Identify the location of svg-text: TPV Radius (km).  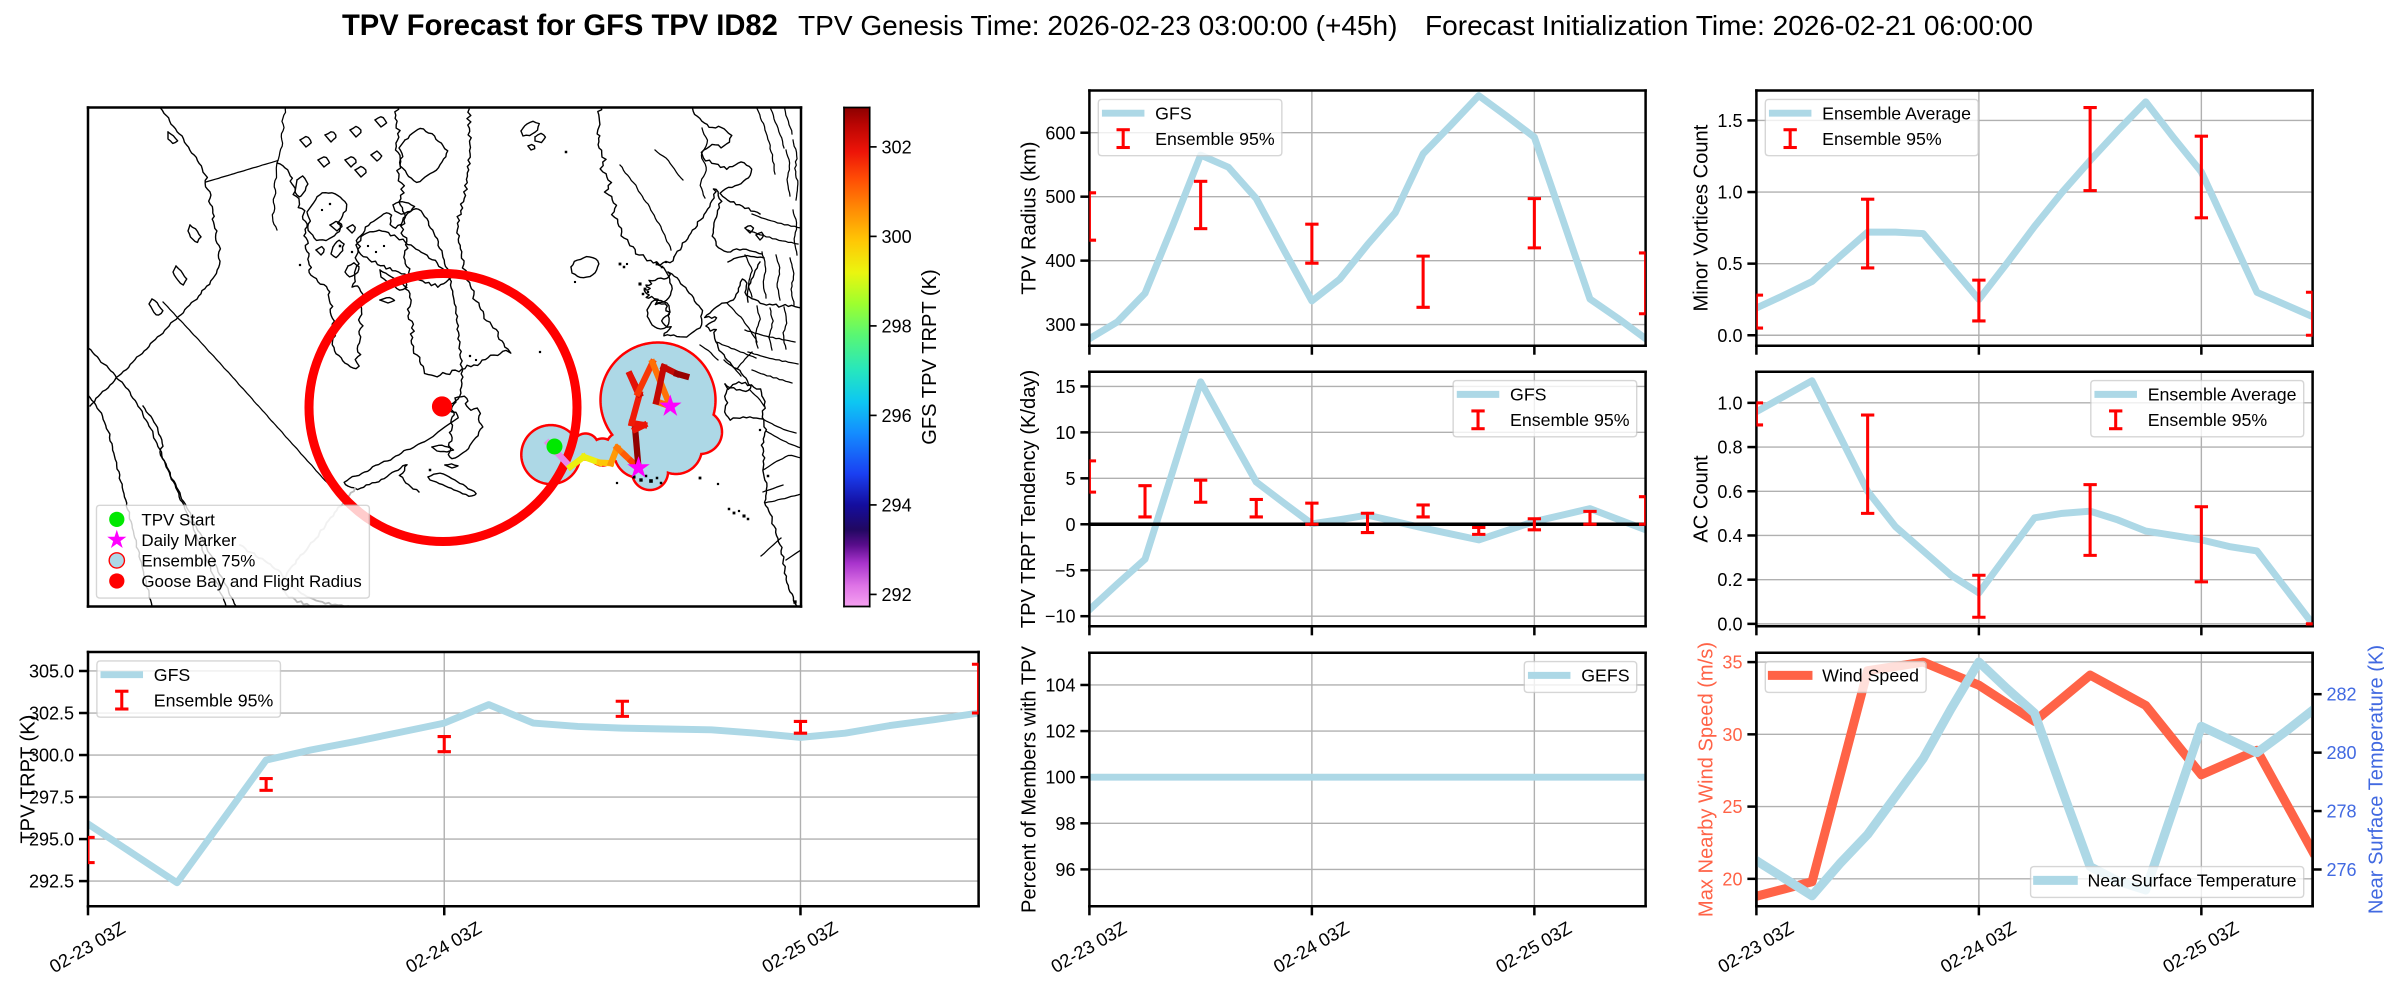
(1030, 217).